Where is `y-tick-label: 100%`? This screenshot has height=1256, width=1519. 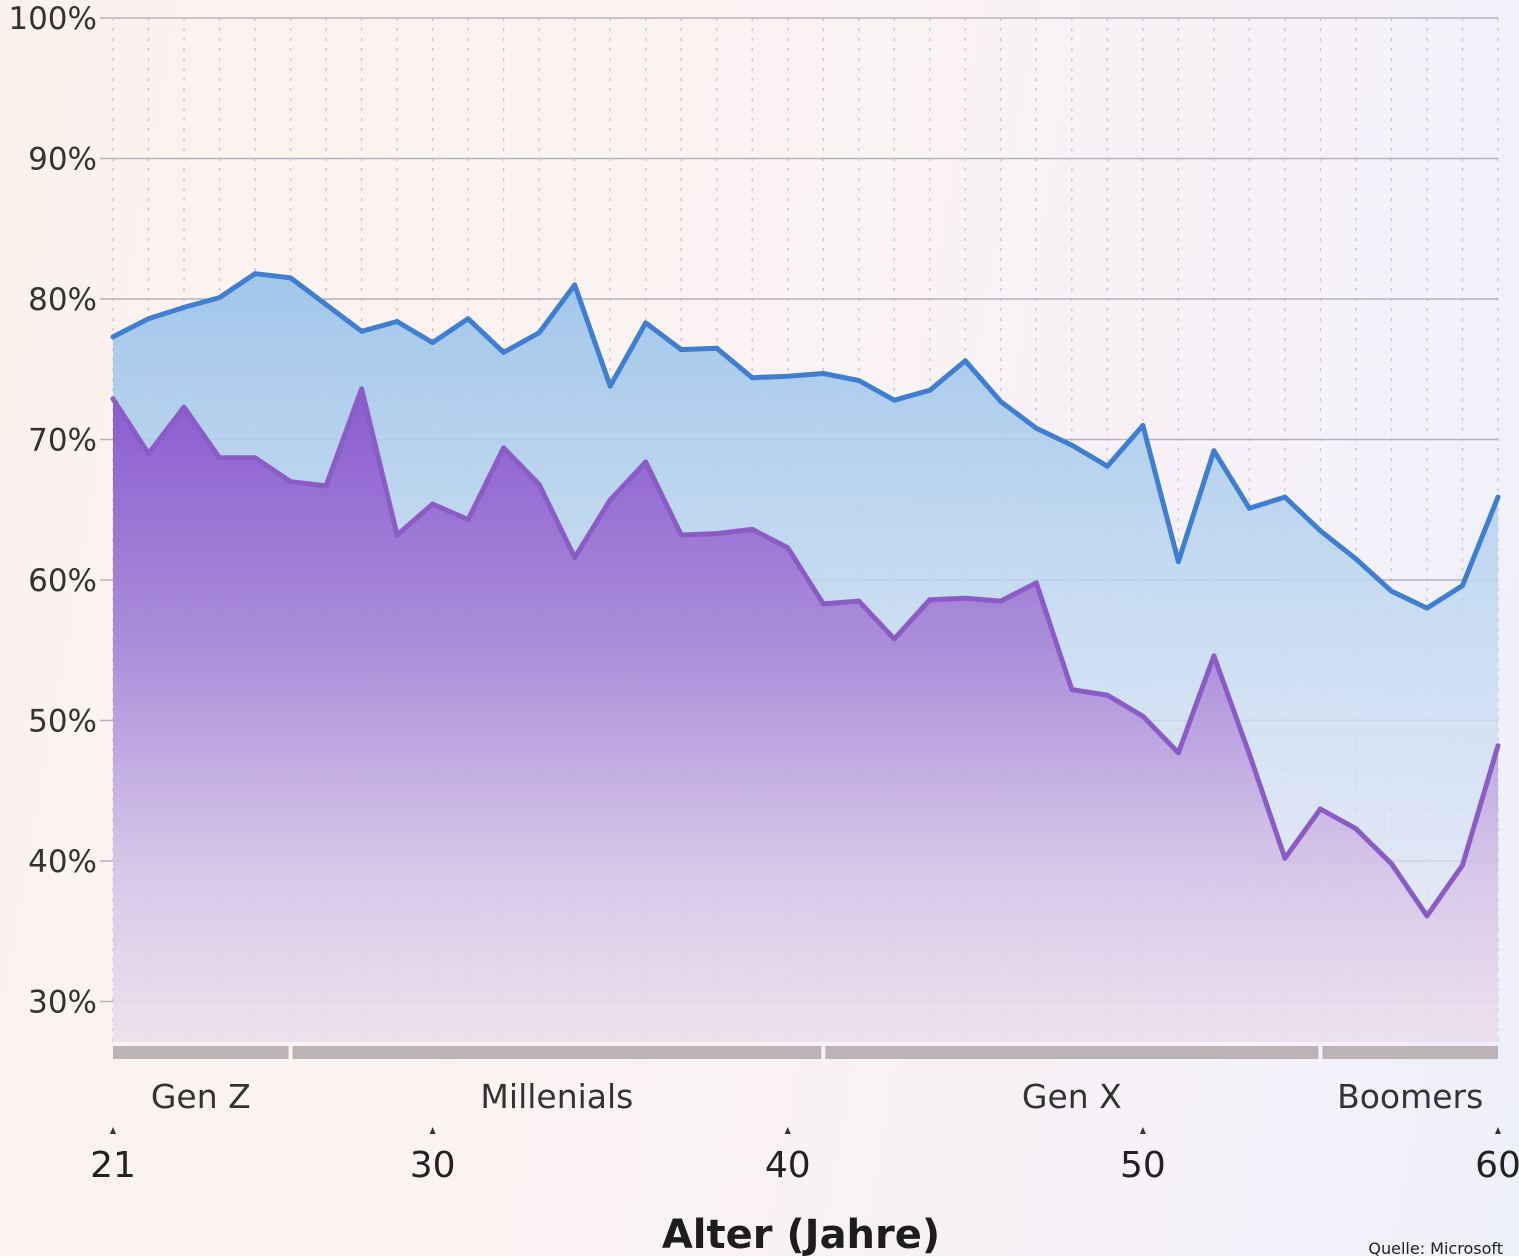 y-tick-label: 100% is located at coordinates (52, 19).